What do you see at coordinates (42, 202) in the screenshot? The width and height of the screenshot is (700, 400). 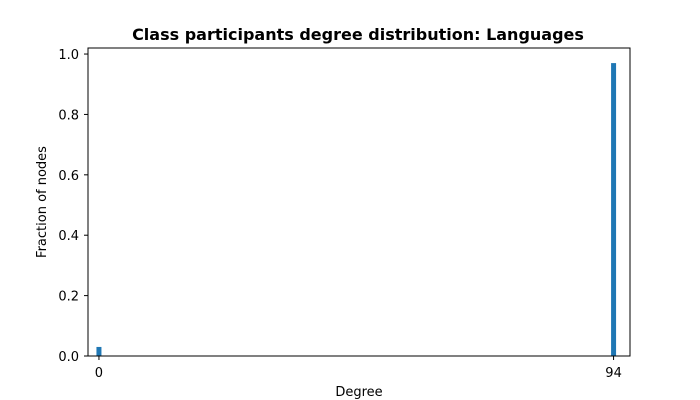 I see `y-axis-label: Fraction of nodes` at bounding box center [42, 202].